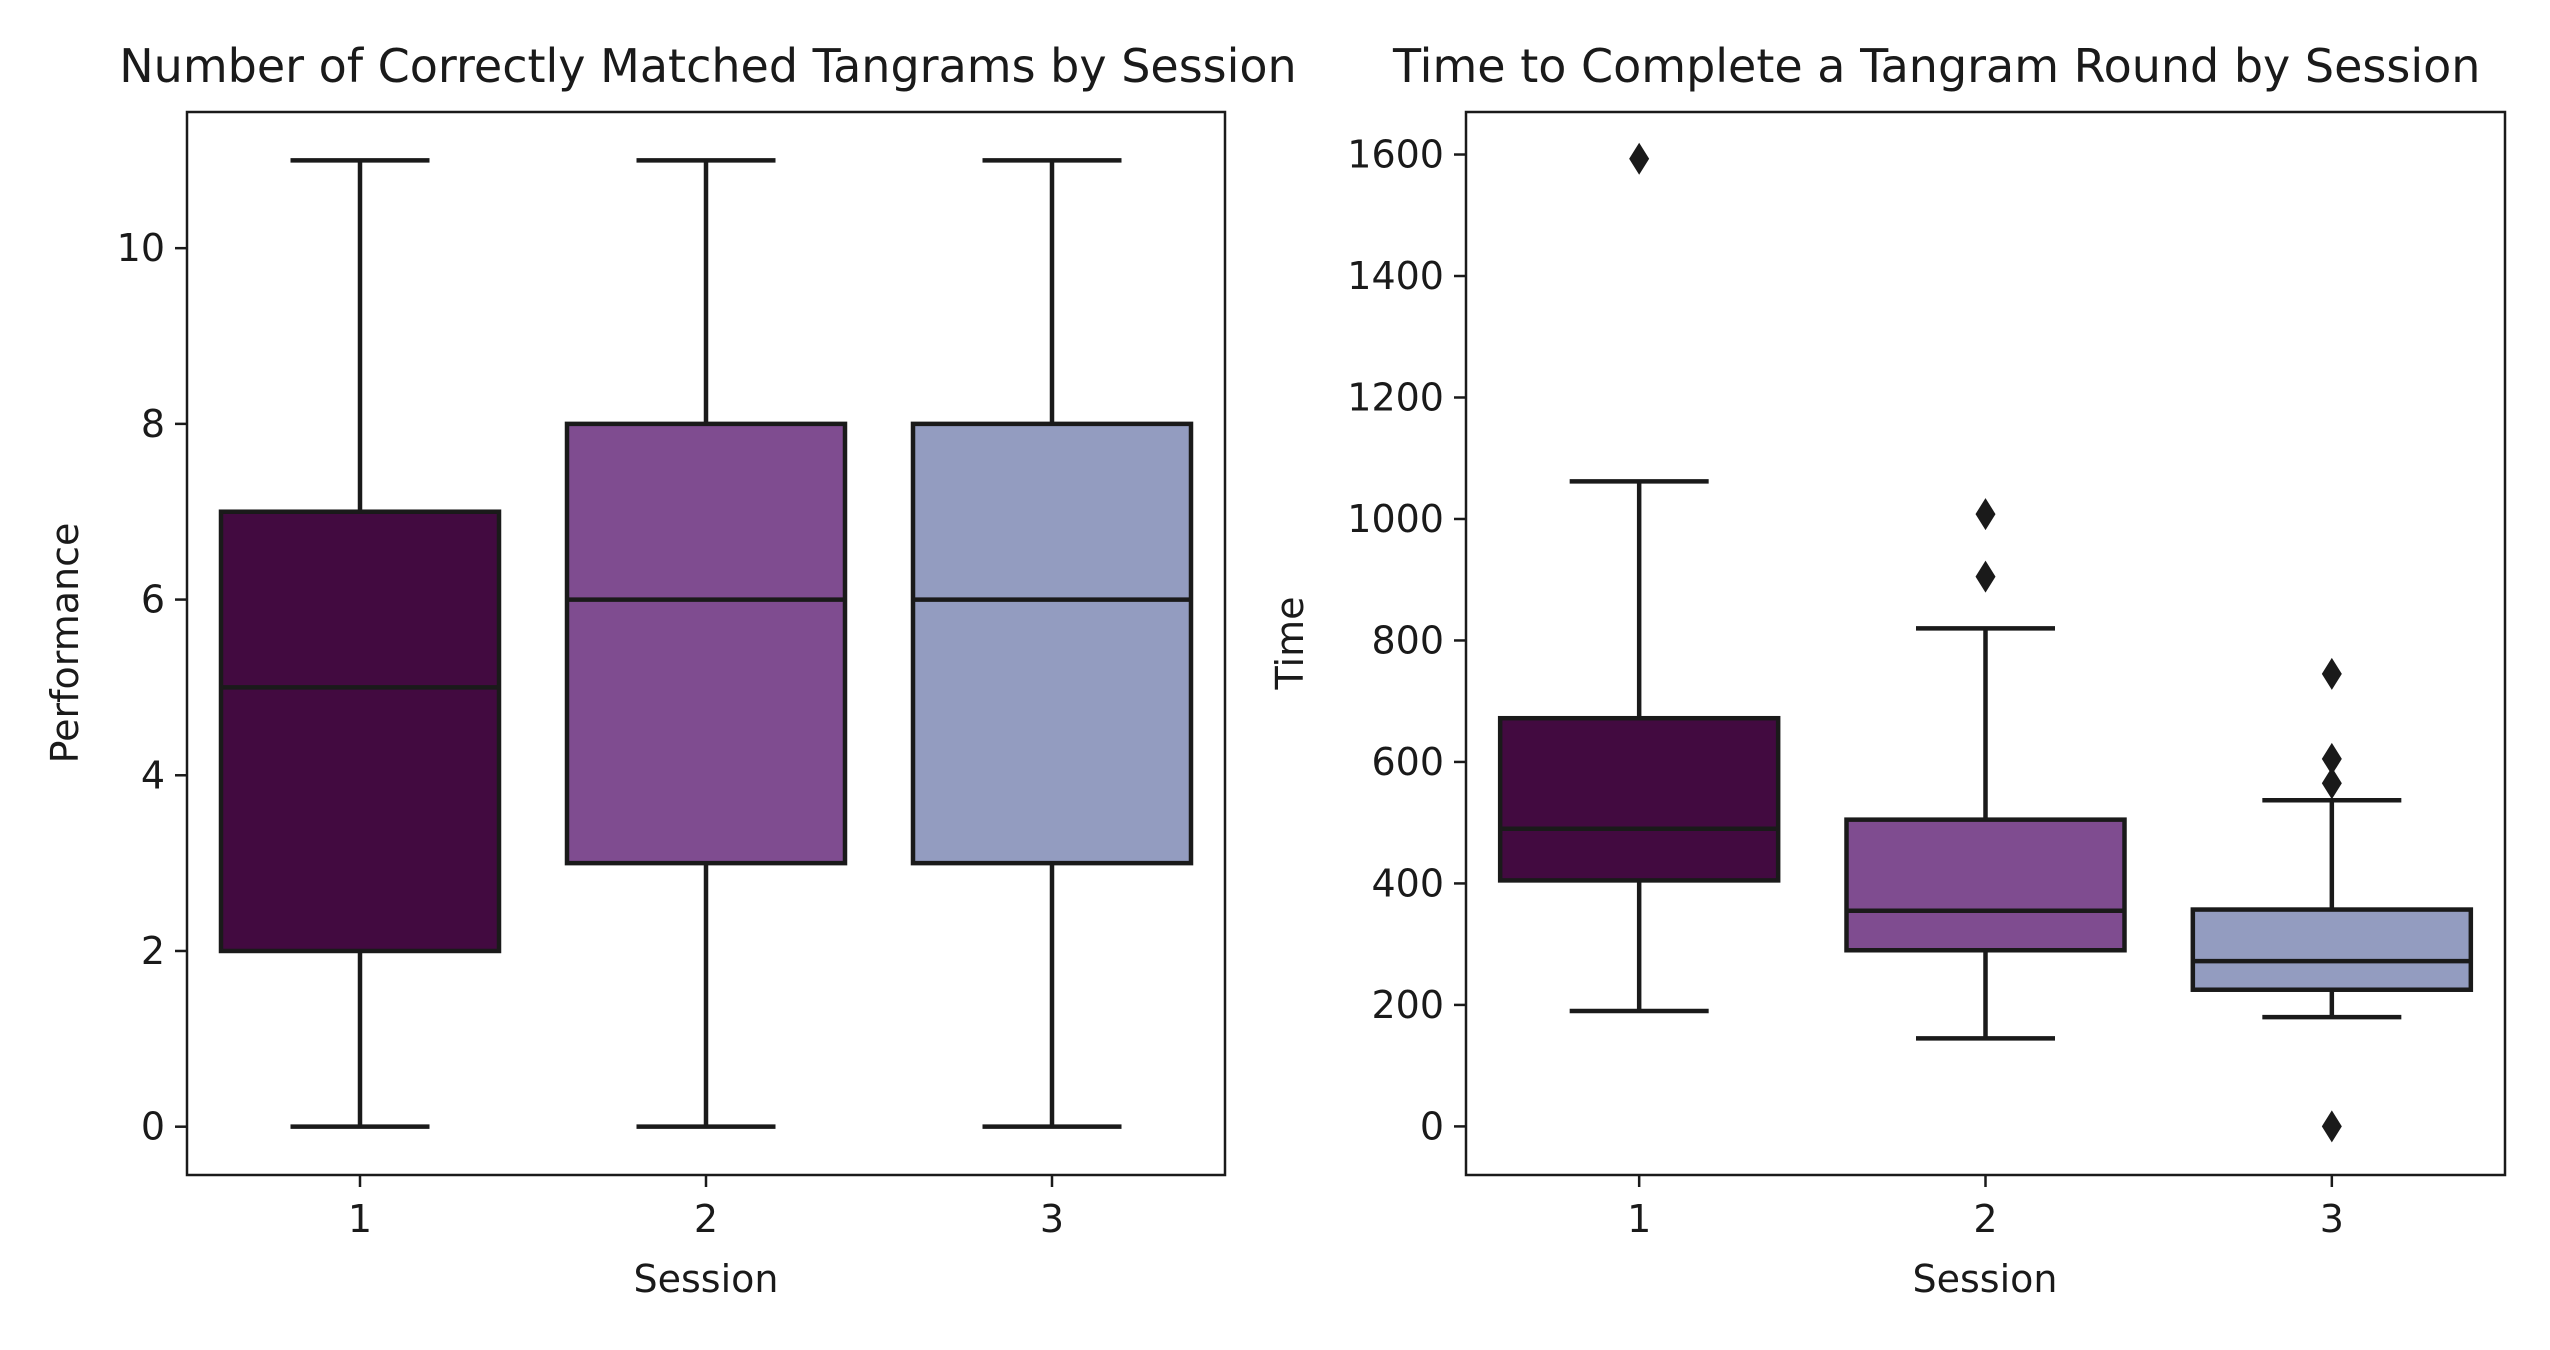 Image resolution: width=2550 pixels, height=1350 pixels. What do you see at coordinates (1290, 644) in the screenshot?
I see `y-axis-label: Time` at bounding box center [1290, 644].